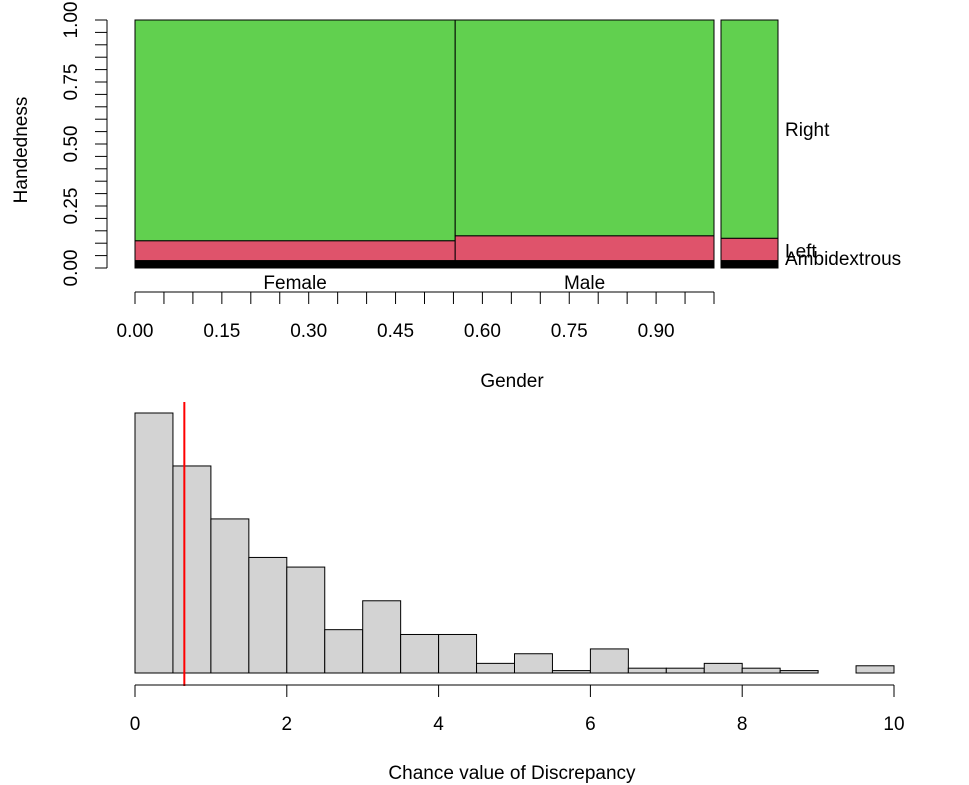 Image resolution: width=969 pixels, height=785 pixels. I want to click on mosaic-marginal-right, so click(749, 129).